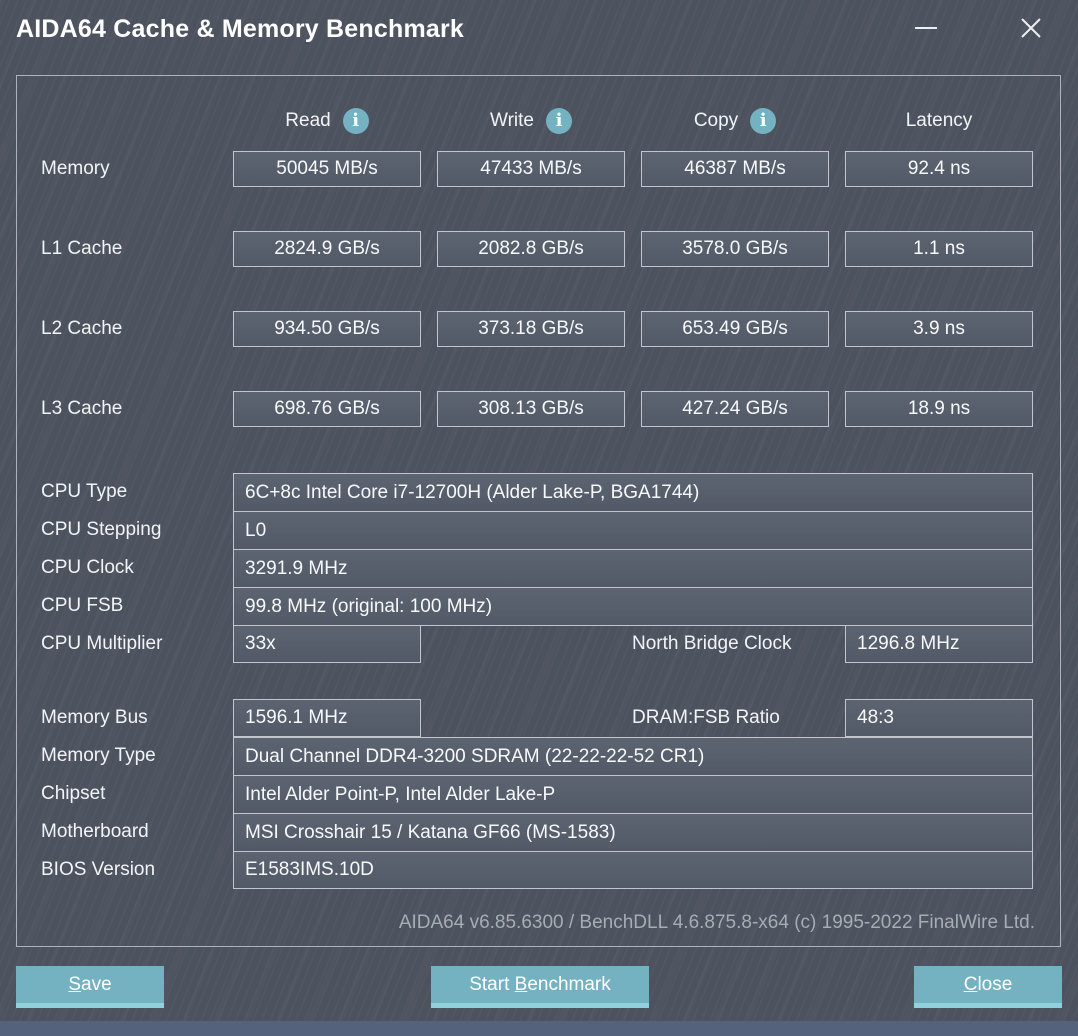 This screenshot has height=1036, width=1078. What do you see at coordinates (101, 529) in the screenshot?
I see `cpu-stepping-label: CPU Stepping` at bounding box center [101, 529].